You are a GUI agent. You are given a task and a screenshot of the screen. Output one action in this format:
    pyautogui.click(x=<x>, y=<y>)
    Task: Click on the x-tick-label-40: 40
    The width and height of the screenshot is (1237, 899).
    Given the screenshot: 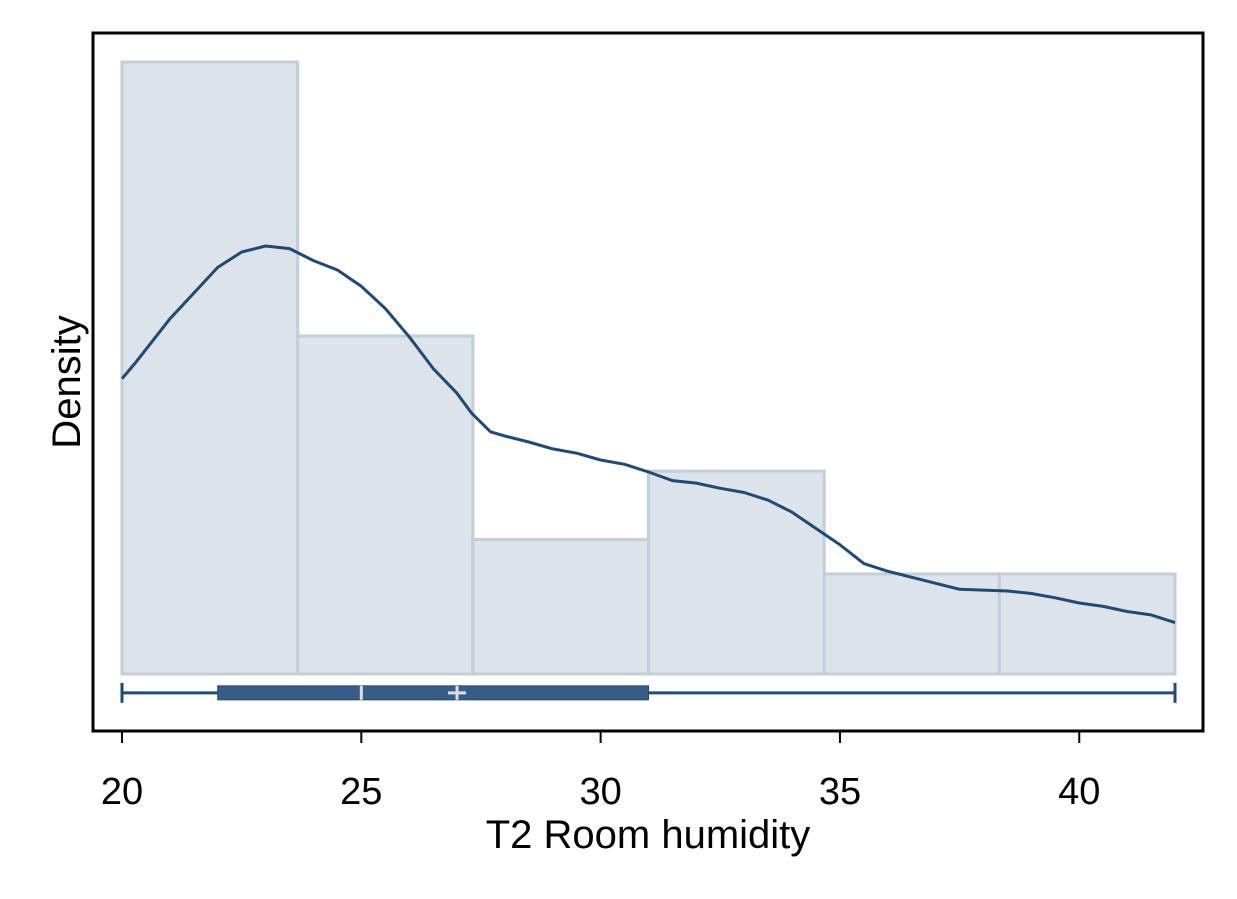 What is the action you would take?
    pyautogui.click(x=1079, y=792)
    